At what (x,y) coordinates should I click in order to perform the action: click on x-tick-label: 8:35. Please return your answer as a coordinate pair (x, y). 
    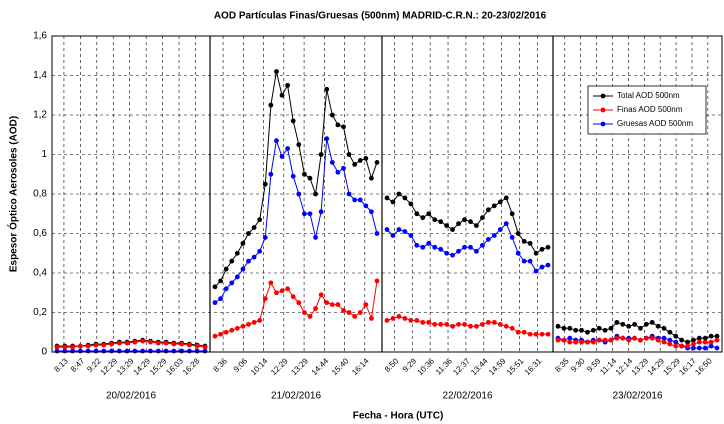
    Looking at the image, I should click on (562, 365).